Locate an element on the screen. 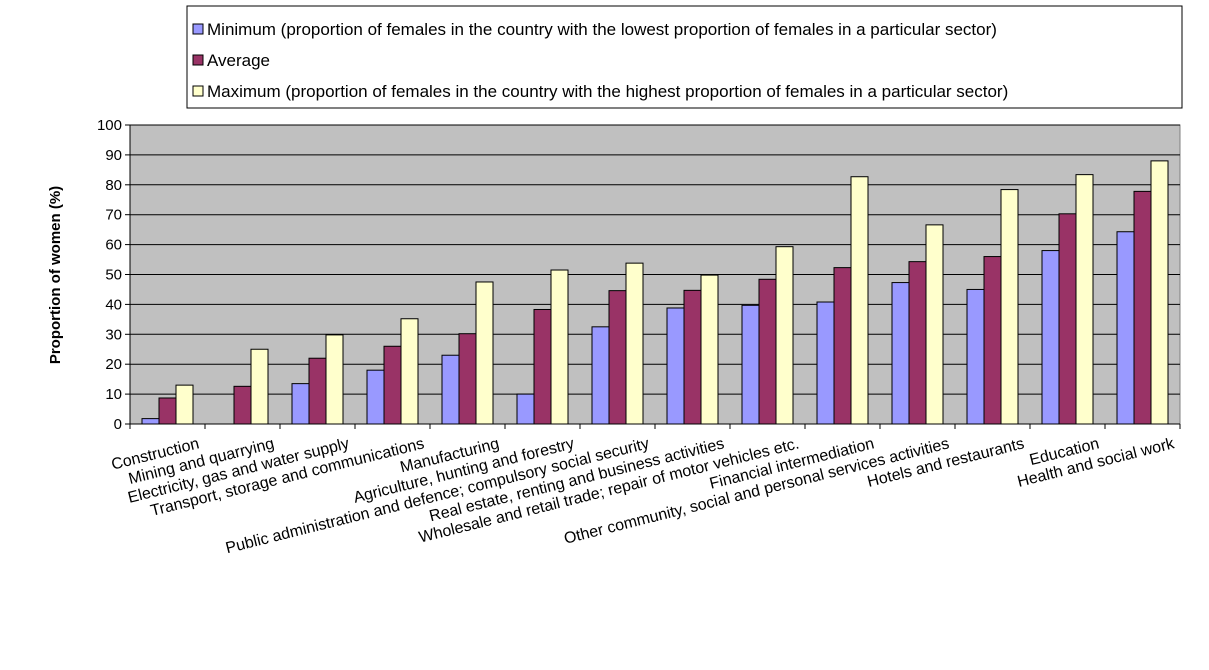 This screenshot has height=670, width=1209. bar-maximum-electricity-gas-and-water-supply is located at coordinates (334, 379).